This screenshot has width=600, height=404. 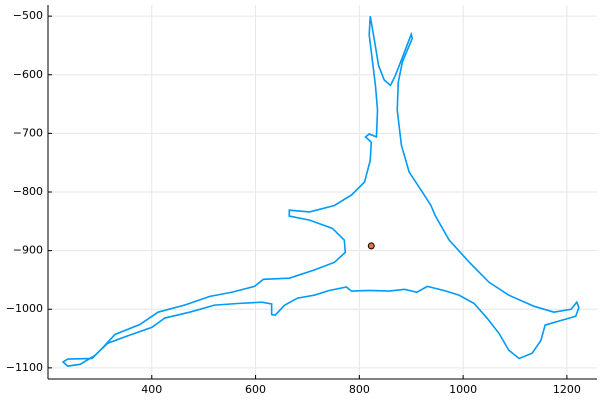 What do you see at coordinates (151, 389) in the screenshot?
I see `x-tick-label: 400` at bounding box center [151, 389].